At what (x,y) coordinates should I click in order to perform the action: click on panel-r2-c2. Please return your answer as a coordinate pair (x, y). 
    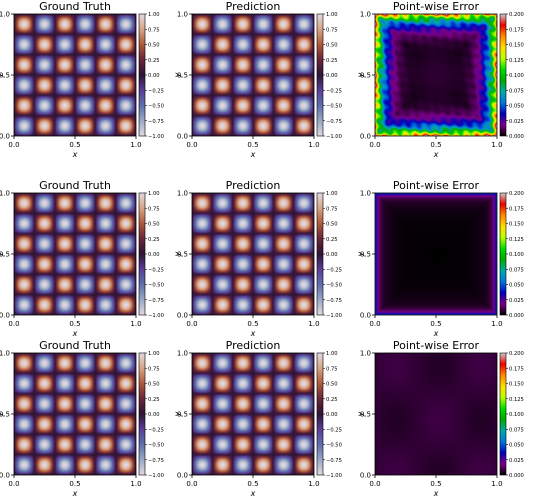
    Looking at the image, I should click on (253, 254).